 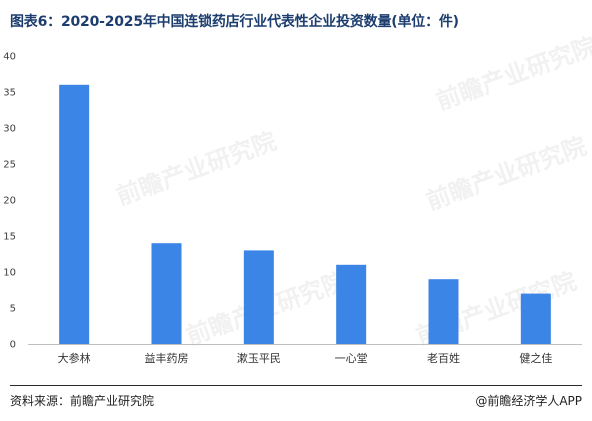 What do you see at coordinates (259, 358) in the screenshot?
I see `x-tick-label: 漱玉平民` at bounding box center [259, 358].